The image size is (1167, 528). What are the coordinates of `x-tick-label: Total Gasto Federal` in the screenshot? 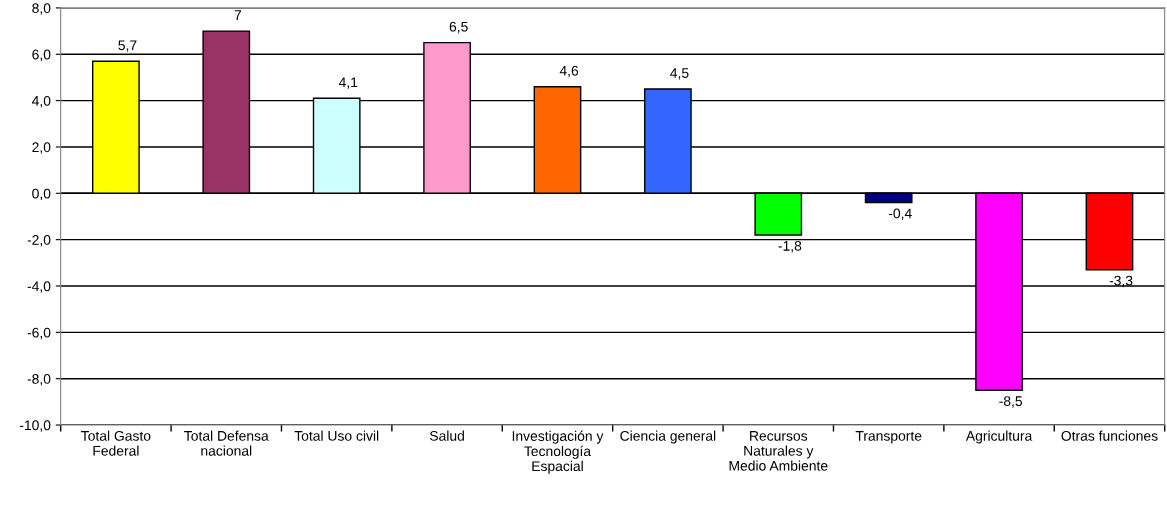 It's located at (116, 443).